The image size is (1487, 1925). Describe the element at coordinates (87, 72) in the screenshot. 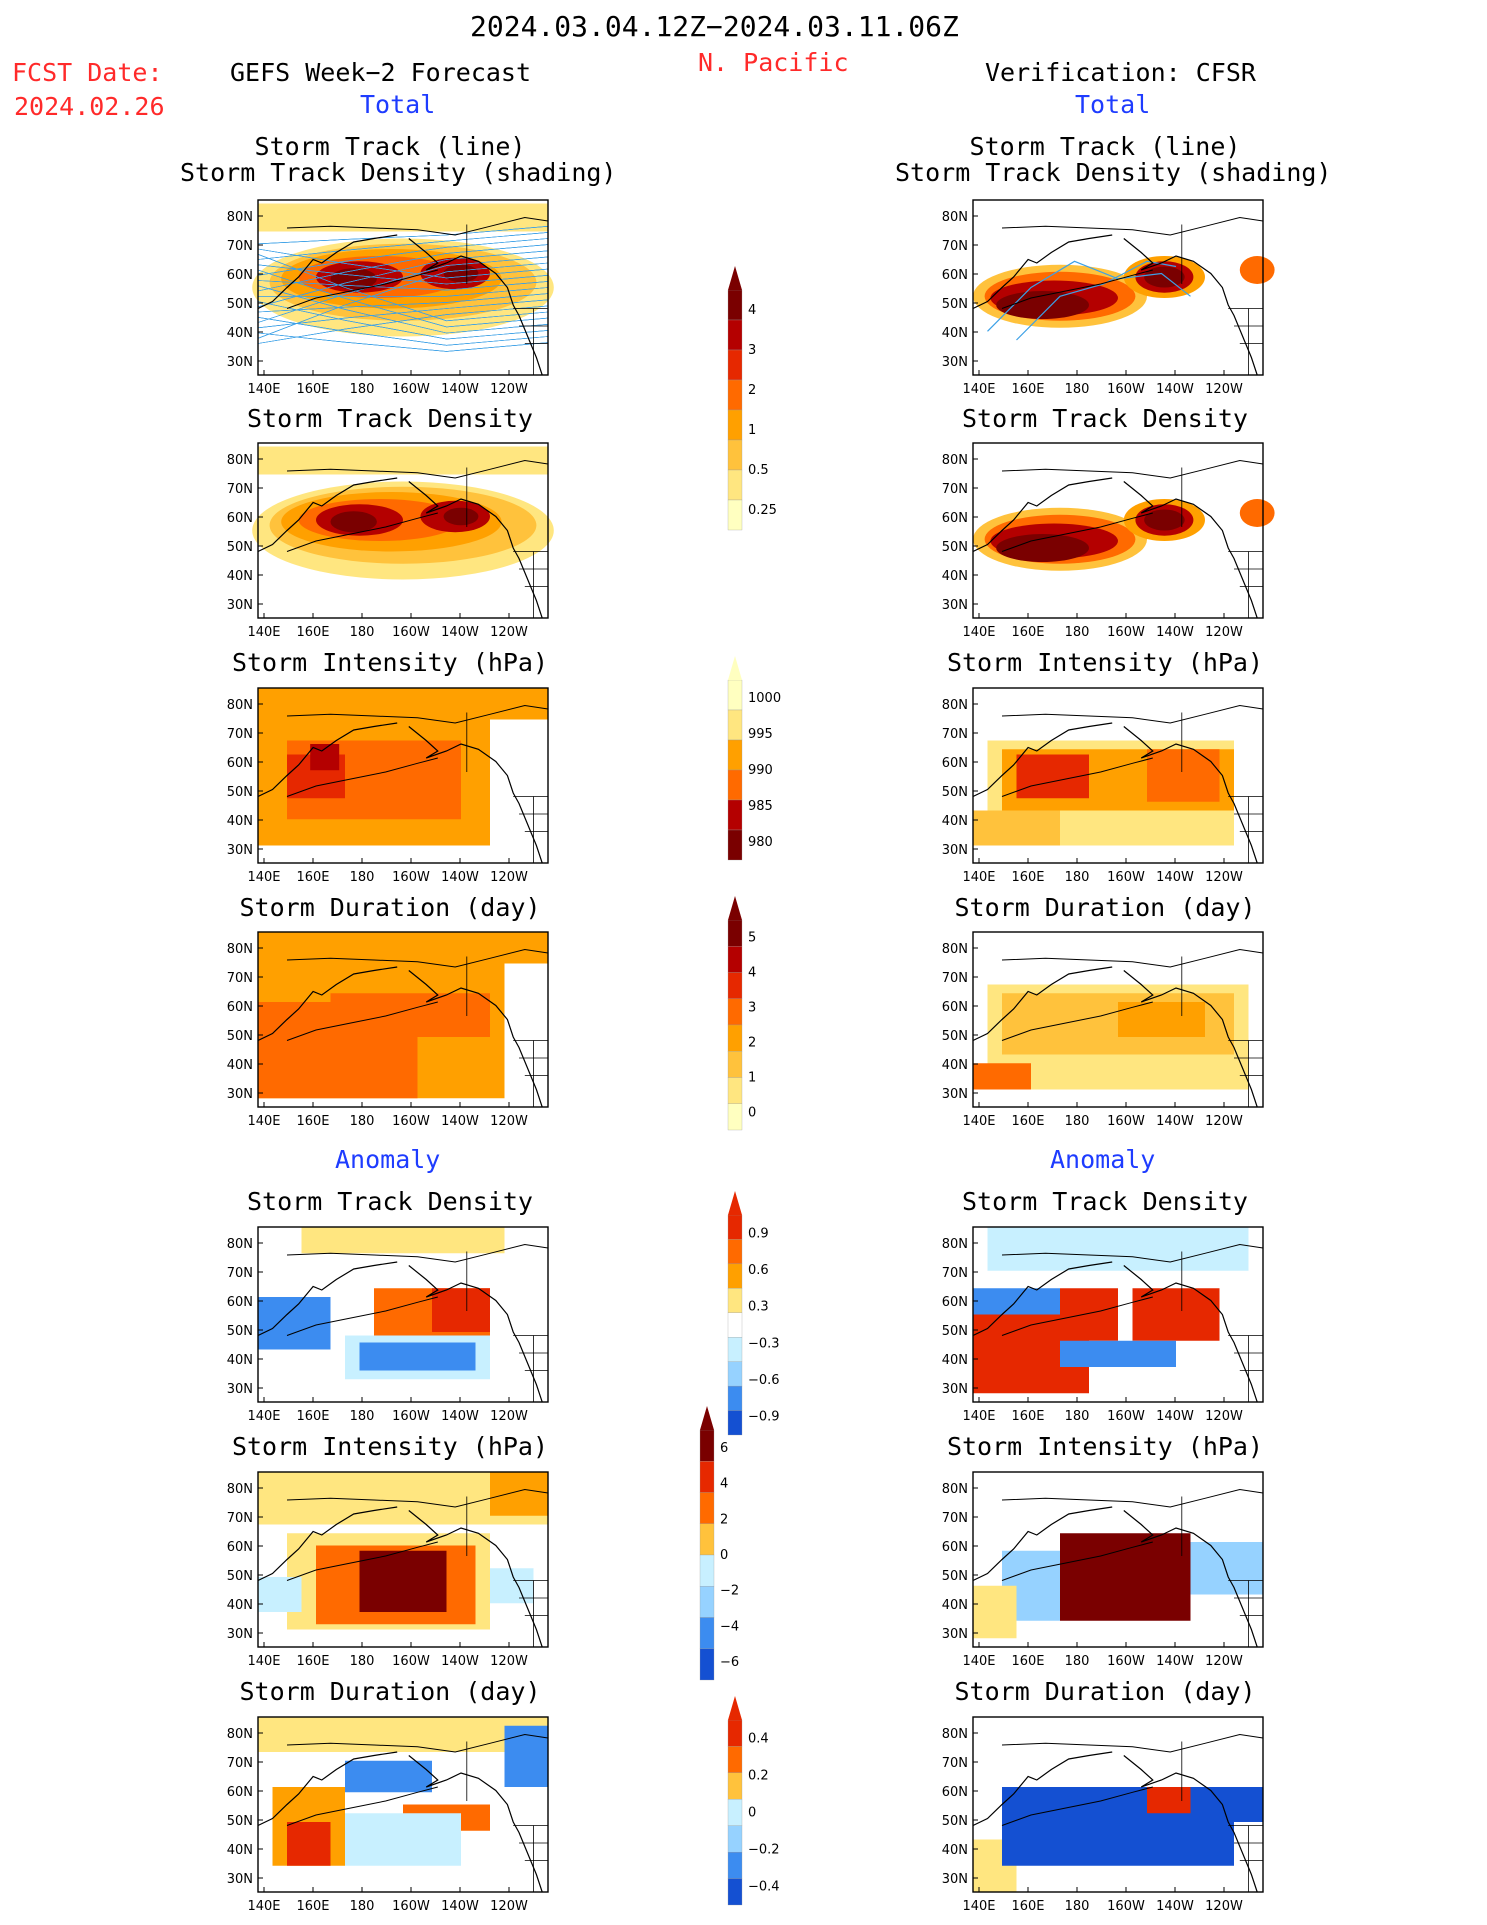

I see `fcst-date-label: FCST Date:` at that location.